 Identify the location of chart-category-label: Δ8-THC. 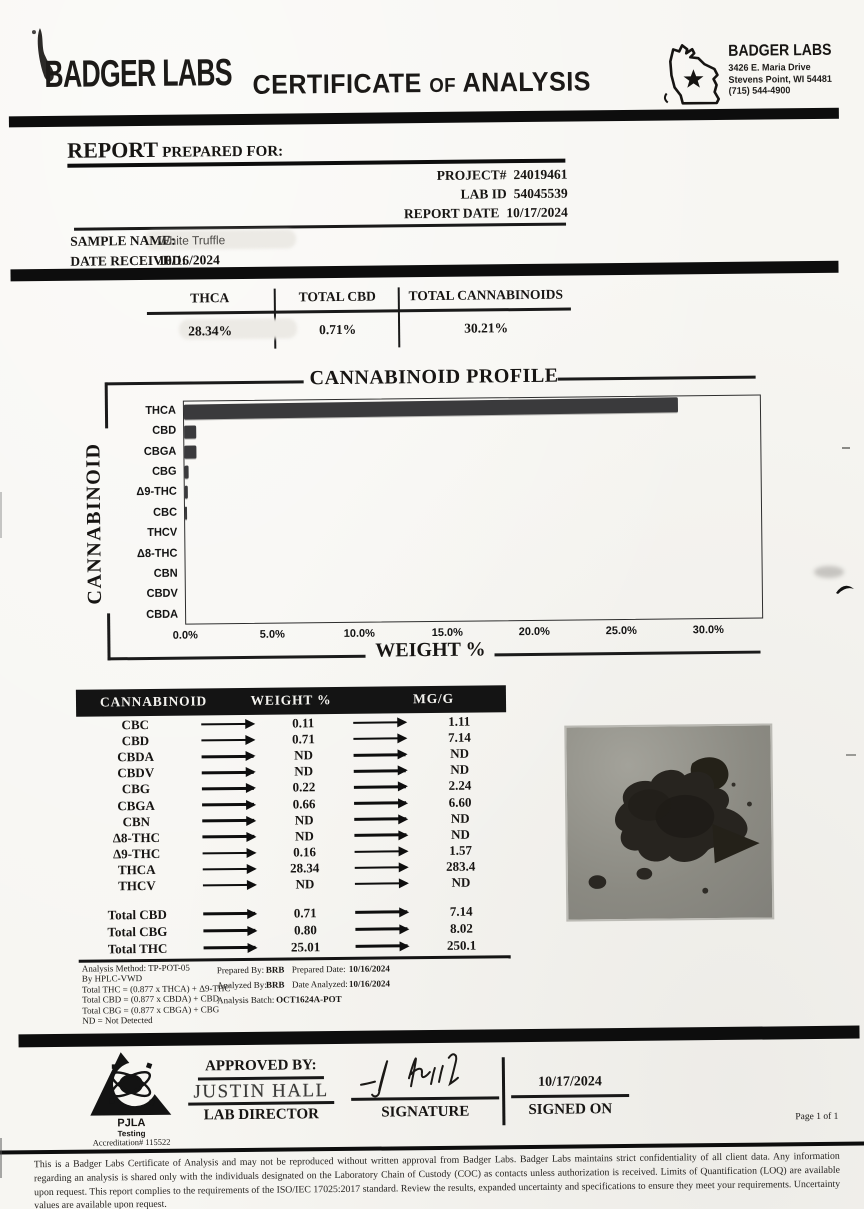
(157, 553).